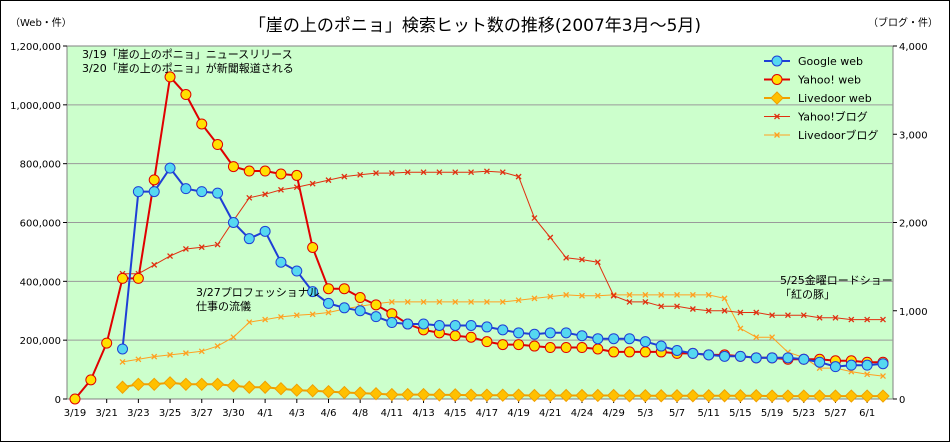 The image size is (950, 442). I want to click on right-tick-label: 3,000, so click(913, 135).